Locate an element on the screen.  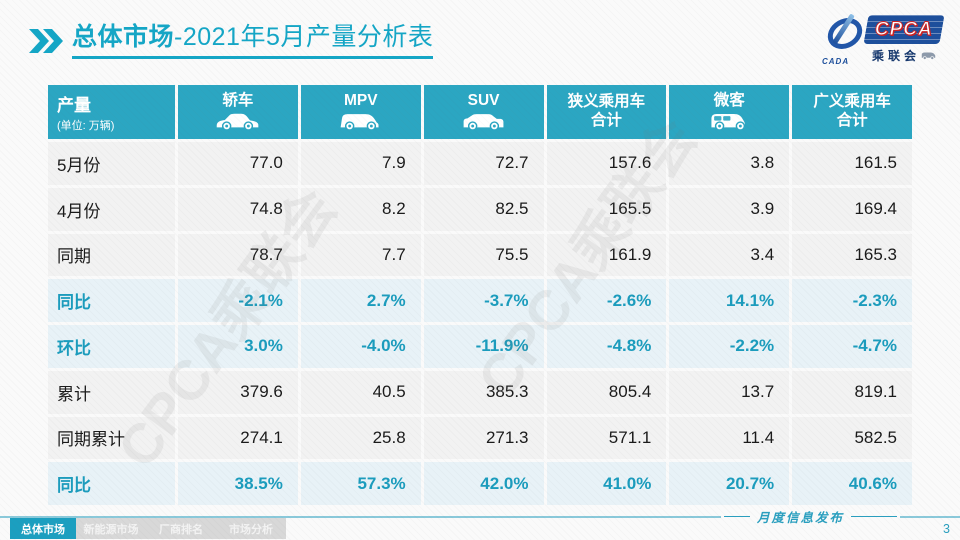
page-title-section: 总体市场 is located at coordinates (123, 37).